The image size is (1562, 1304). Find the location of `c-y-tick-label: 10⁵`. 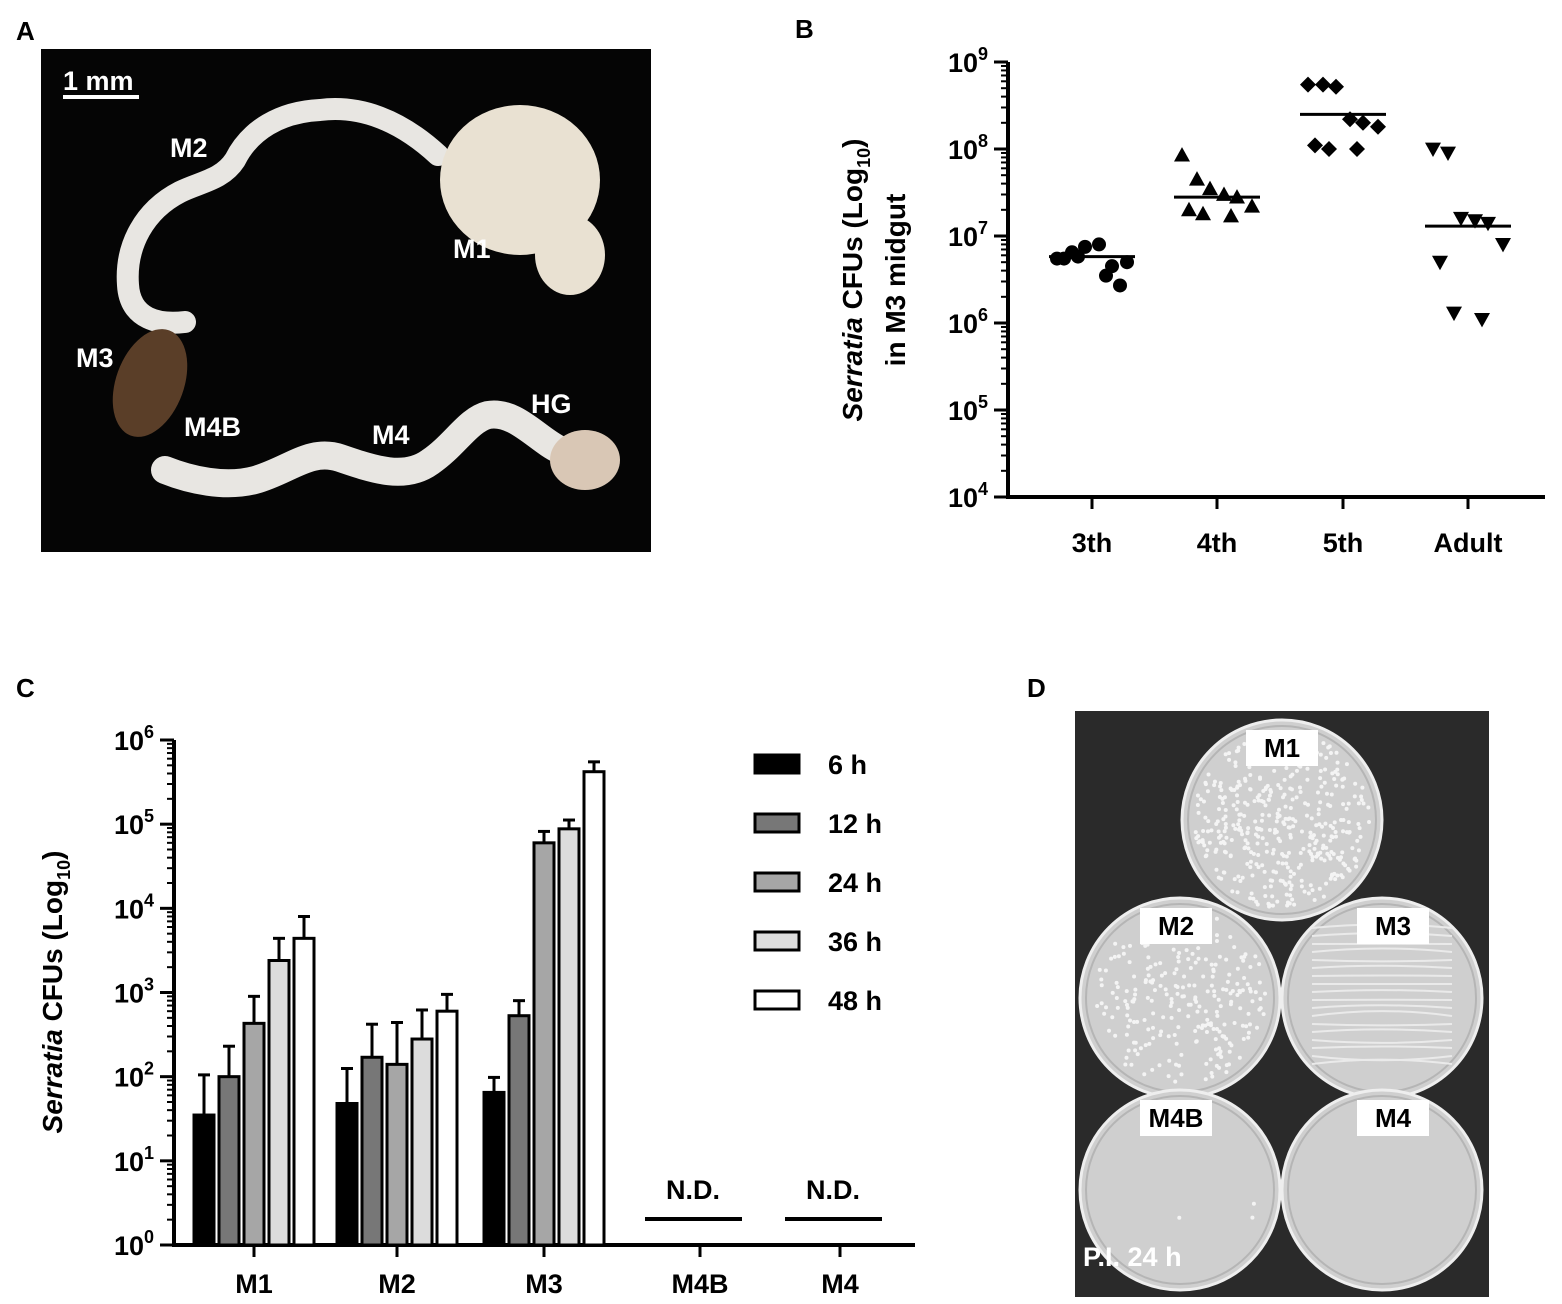

c-y-tick-label: 10⁵ is located at coordinates (134, 823).